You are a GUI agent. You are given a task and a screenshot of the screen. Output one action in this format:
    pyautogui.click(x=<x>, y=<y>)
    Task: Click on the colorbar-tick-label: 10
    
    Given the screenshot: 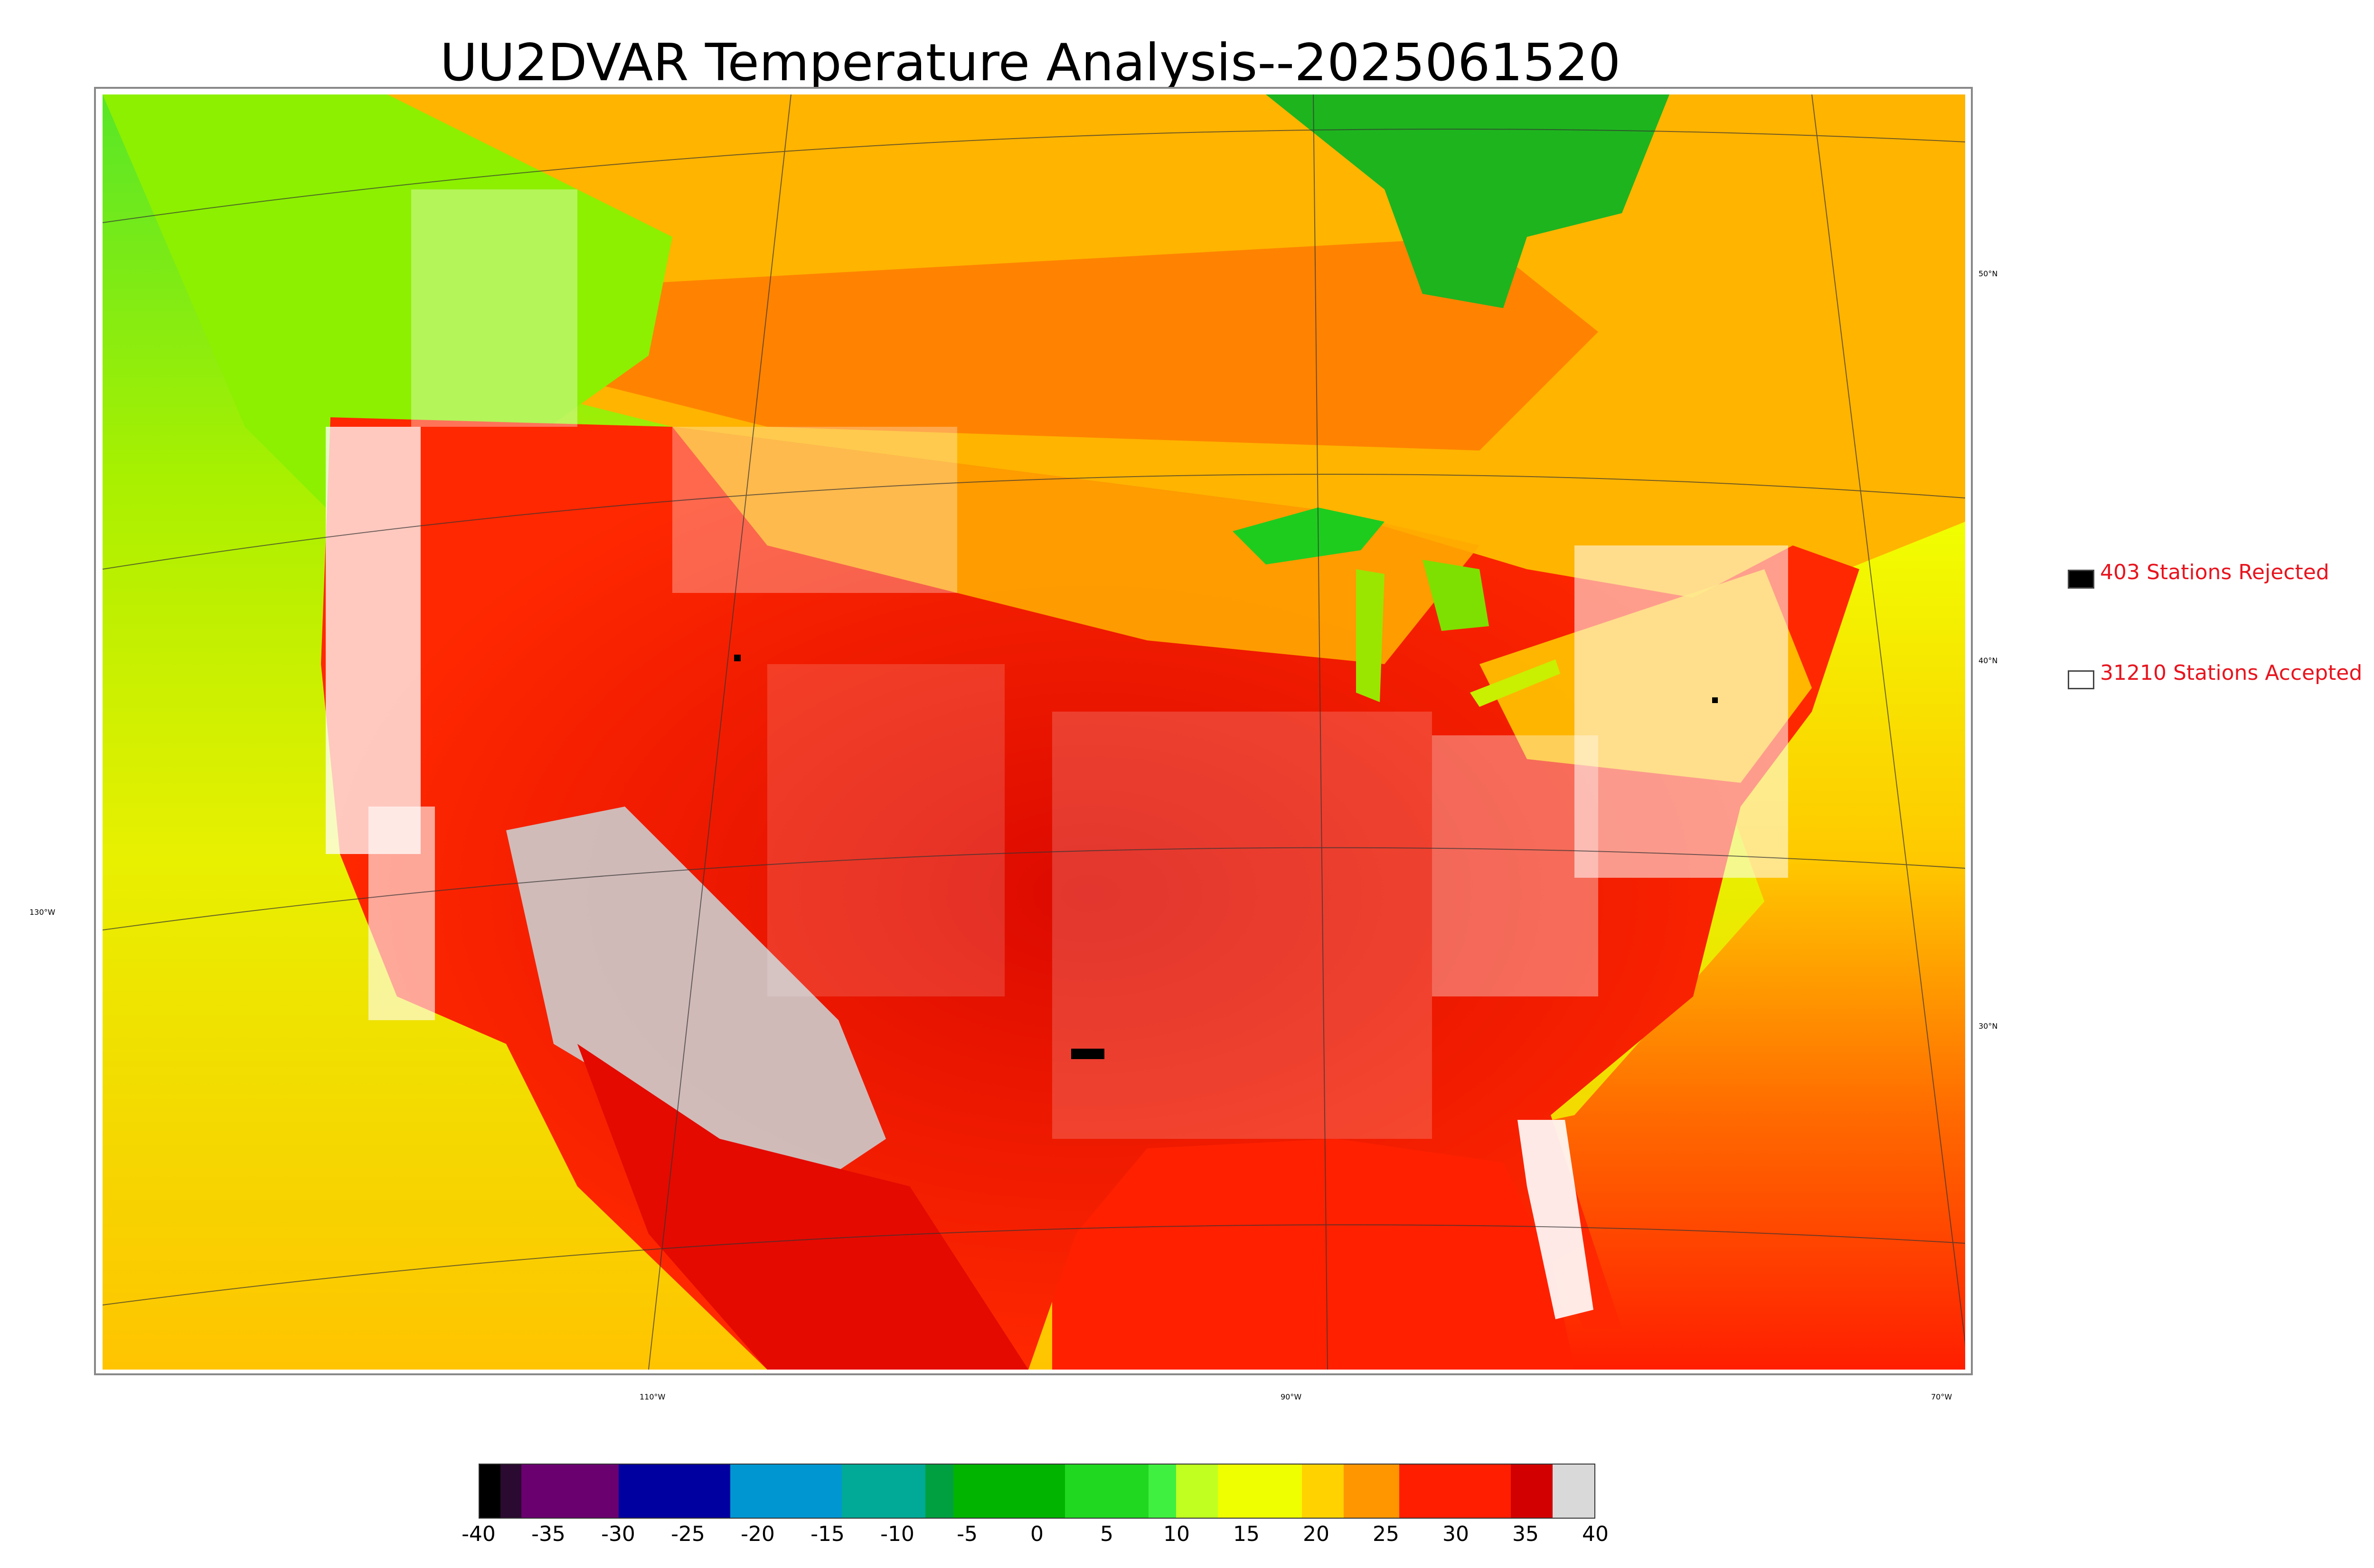 What is the action you would take?
    pyautogui.click(x=1176, y=1534)
    